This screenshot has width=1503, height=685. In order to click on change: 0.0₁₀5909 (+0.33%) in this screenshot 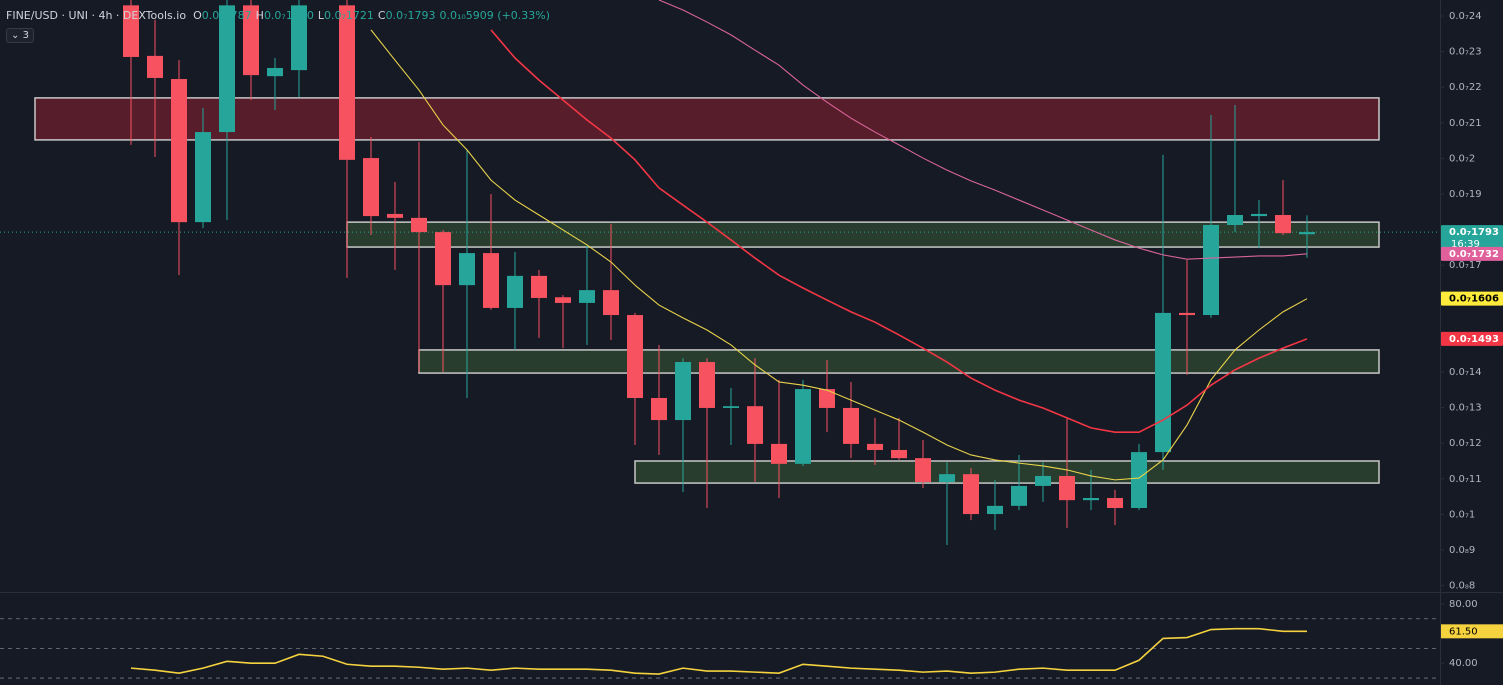, I will do `click(495, 15)`.